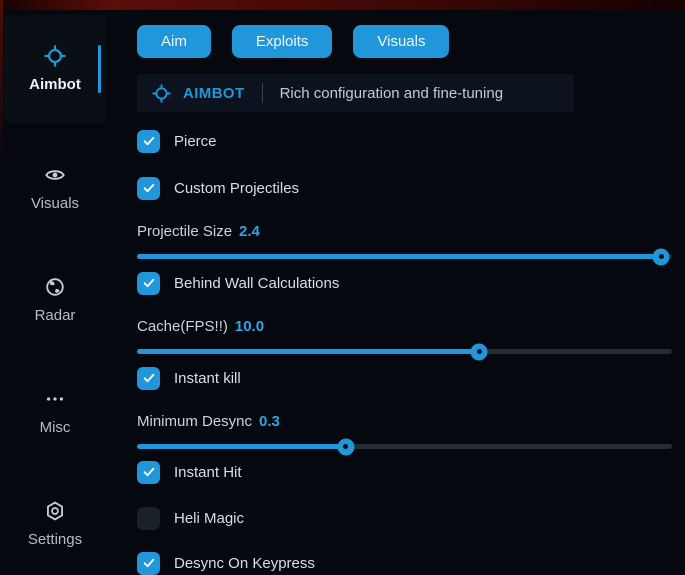 This screenshot has width=685, height=575. Describe the element at coordinates (404, 338) in the screenshot. I see `slider-row-cache-fps-: Cache(FPS!!) 10.0` at that location.